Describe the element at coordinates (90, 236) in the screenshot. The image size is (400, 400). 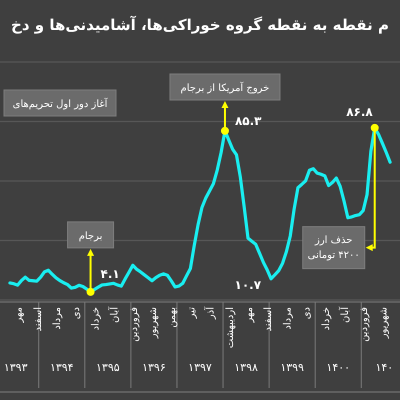
I see `annotation: برجام` at that location.